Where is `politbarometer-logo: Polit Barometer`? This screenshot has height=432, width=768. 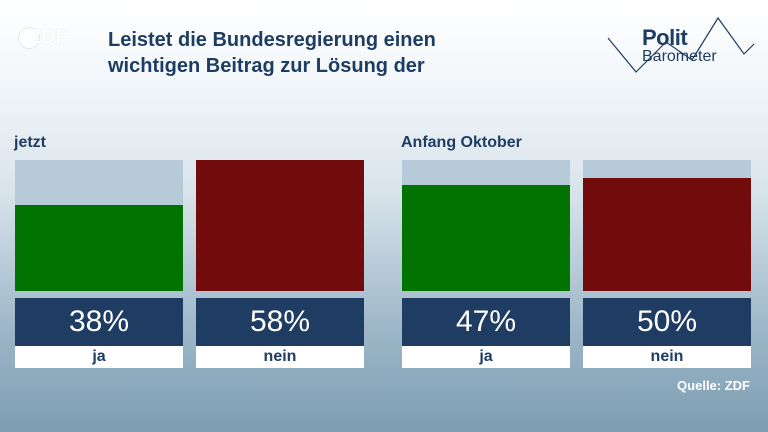
politbarometer-logo: Polit Barometer is located at coordinates (681, 46).